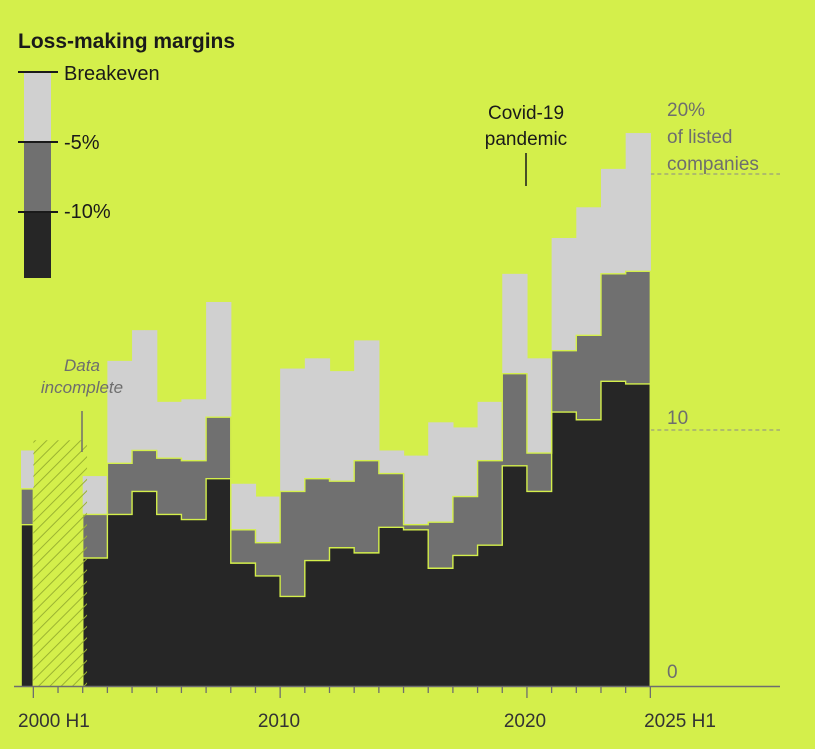 Image resolution: width=815 pixels, height=749 pixels. I want to click on x-tick-label-2020: 2020, so click(525, 721).